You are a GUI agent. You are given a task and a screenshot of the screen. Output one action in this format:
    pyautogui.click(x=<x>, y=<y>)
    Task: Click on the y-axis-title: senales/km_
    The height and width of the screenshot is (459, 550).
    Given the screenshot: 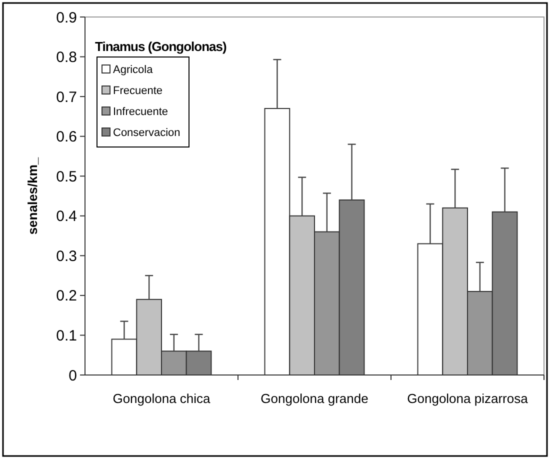 What is the action you would take?
    pyautogui.click(x=32, y=195)
    